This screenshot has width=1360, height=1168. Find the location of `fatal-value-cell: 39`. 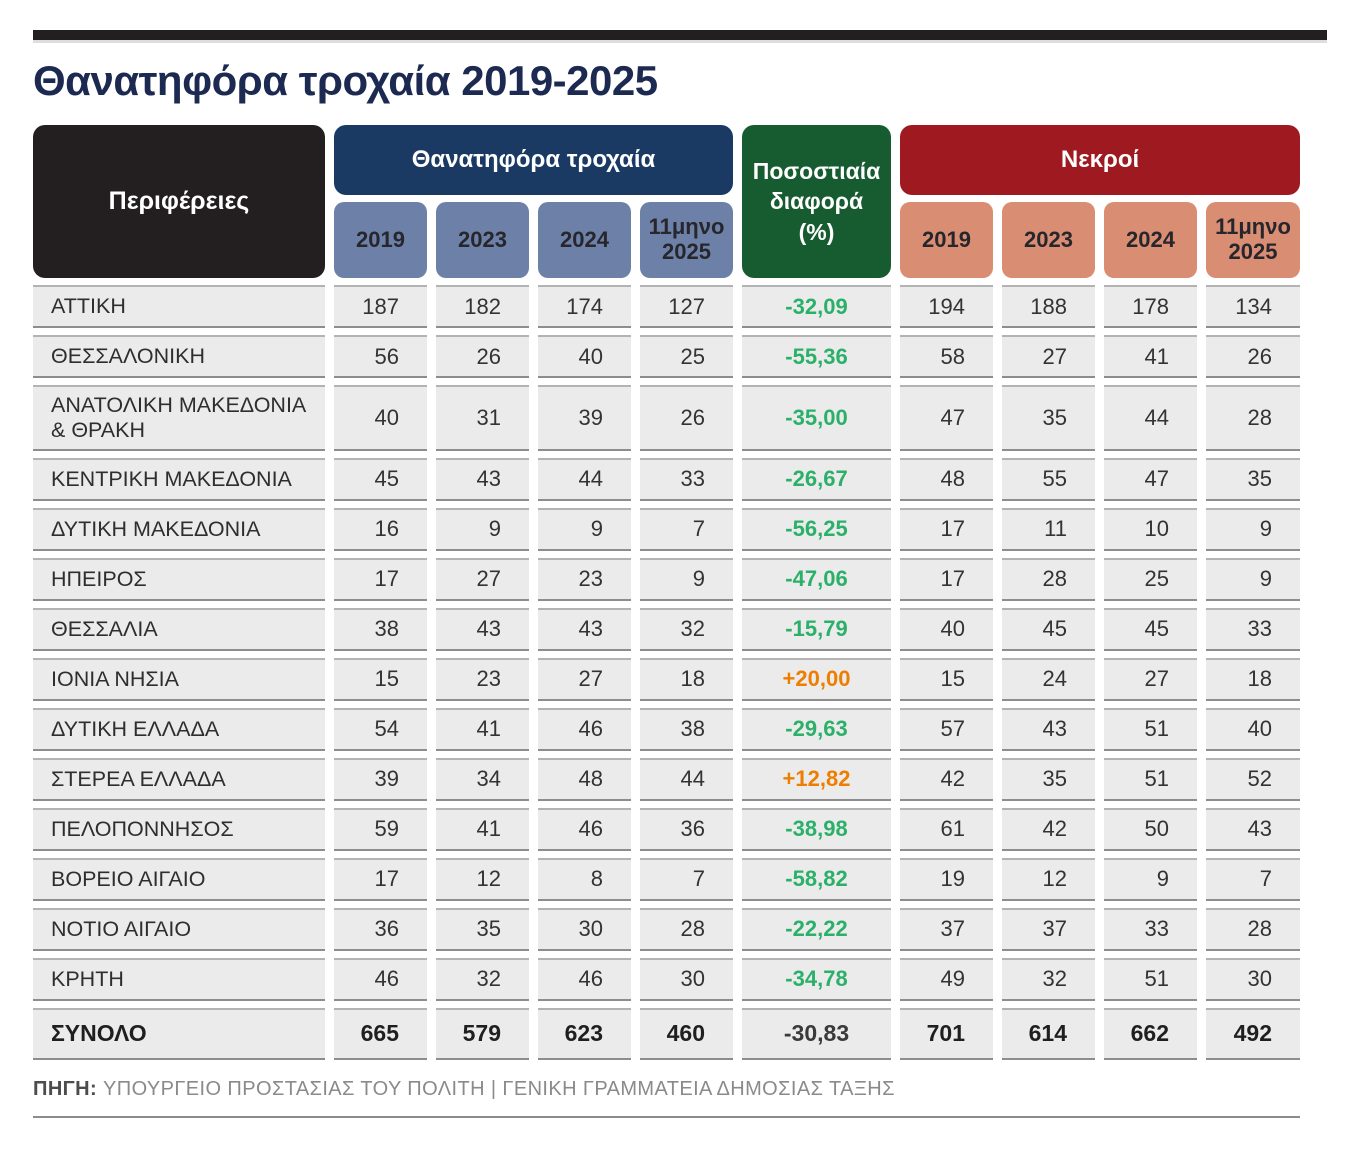

fatal-value-cell: 39 is located at coordinates (380, 779).